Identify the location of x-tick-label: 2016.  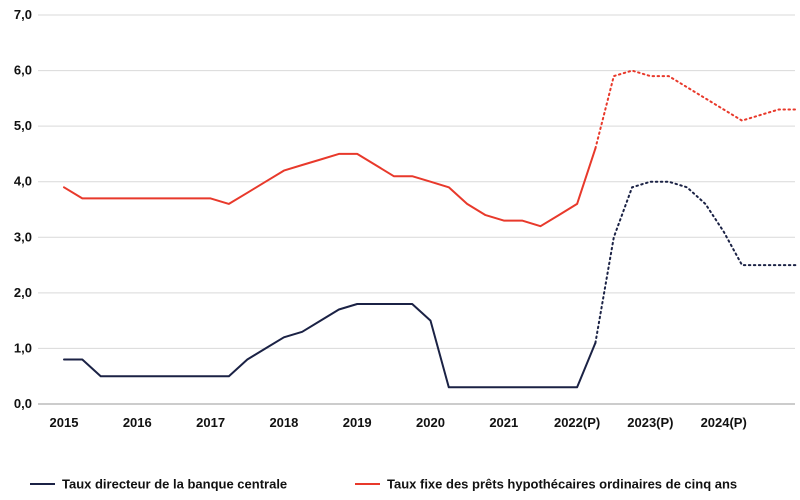
(137, 422).